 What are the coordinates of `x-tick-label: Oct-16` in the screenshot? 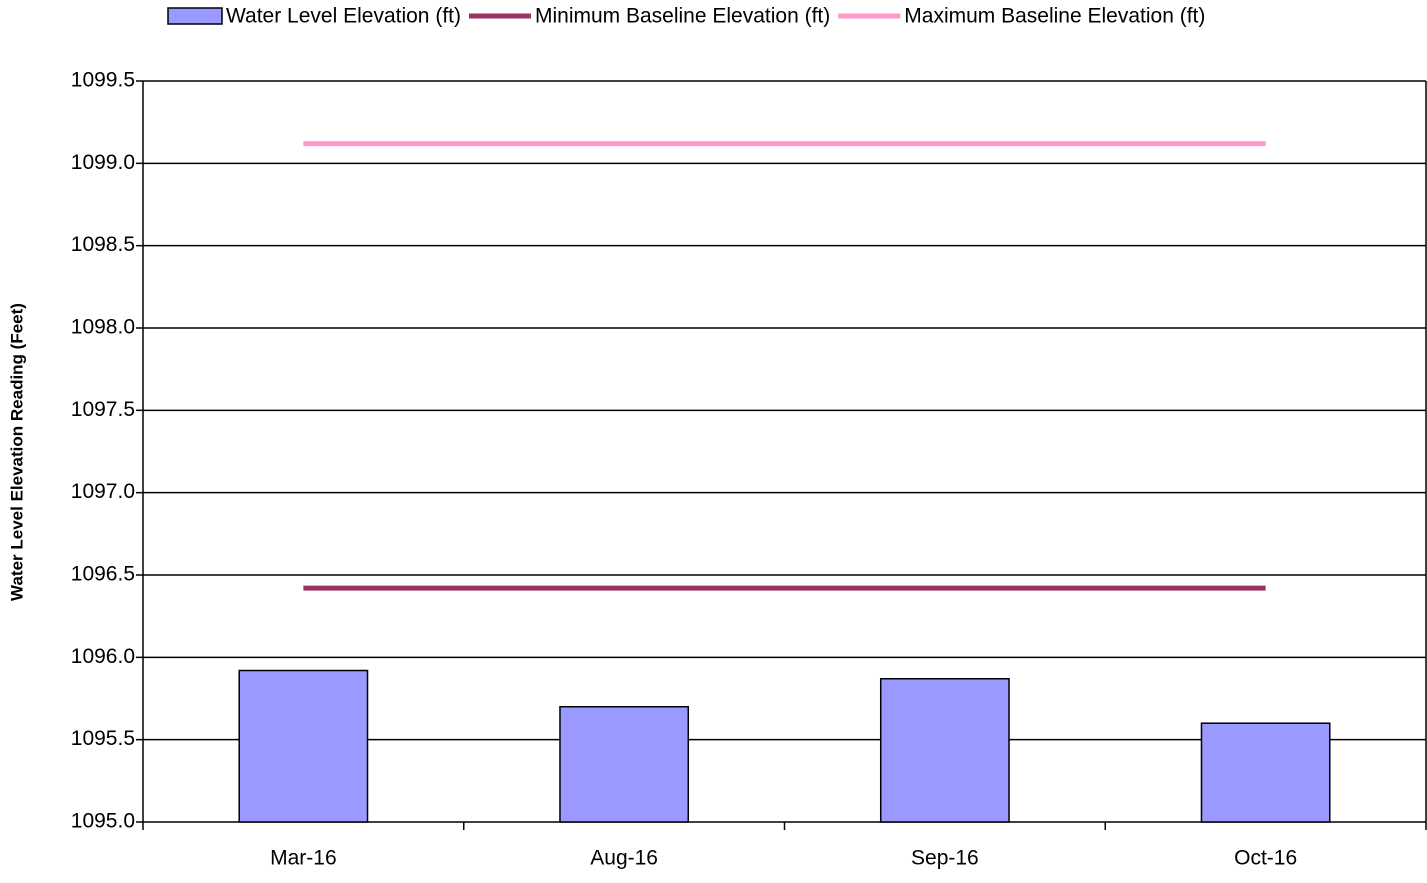 It's located at (1265, 858).